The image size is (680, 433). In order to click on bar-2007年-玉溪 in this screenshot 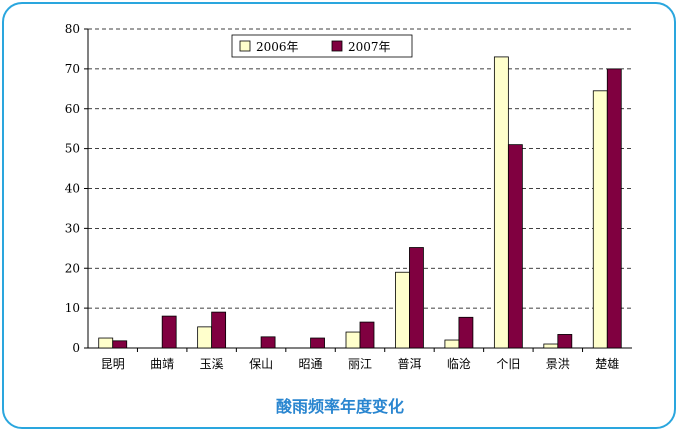, I will do `click(219, 330)`.